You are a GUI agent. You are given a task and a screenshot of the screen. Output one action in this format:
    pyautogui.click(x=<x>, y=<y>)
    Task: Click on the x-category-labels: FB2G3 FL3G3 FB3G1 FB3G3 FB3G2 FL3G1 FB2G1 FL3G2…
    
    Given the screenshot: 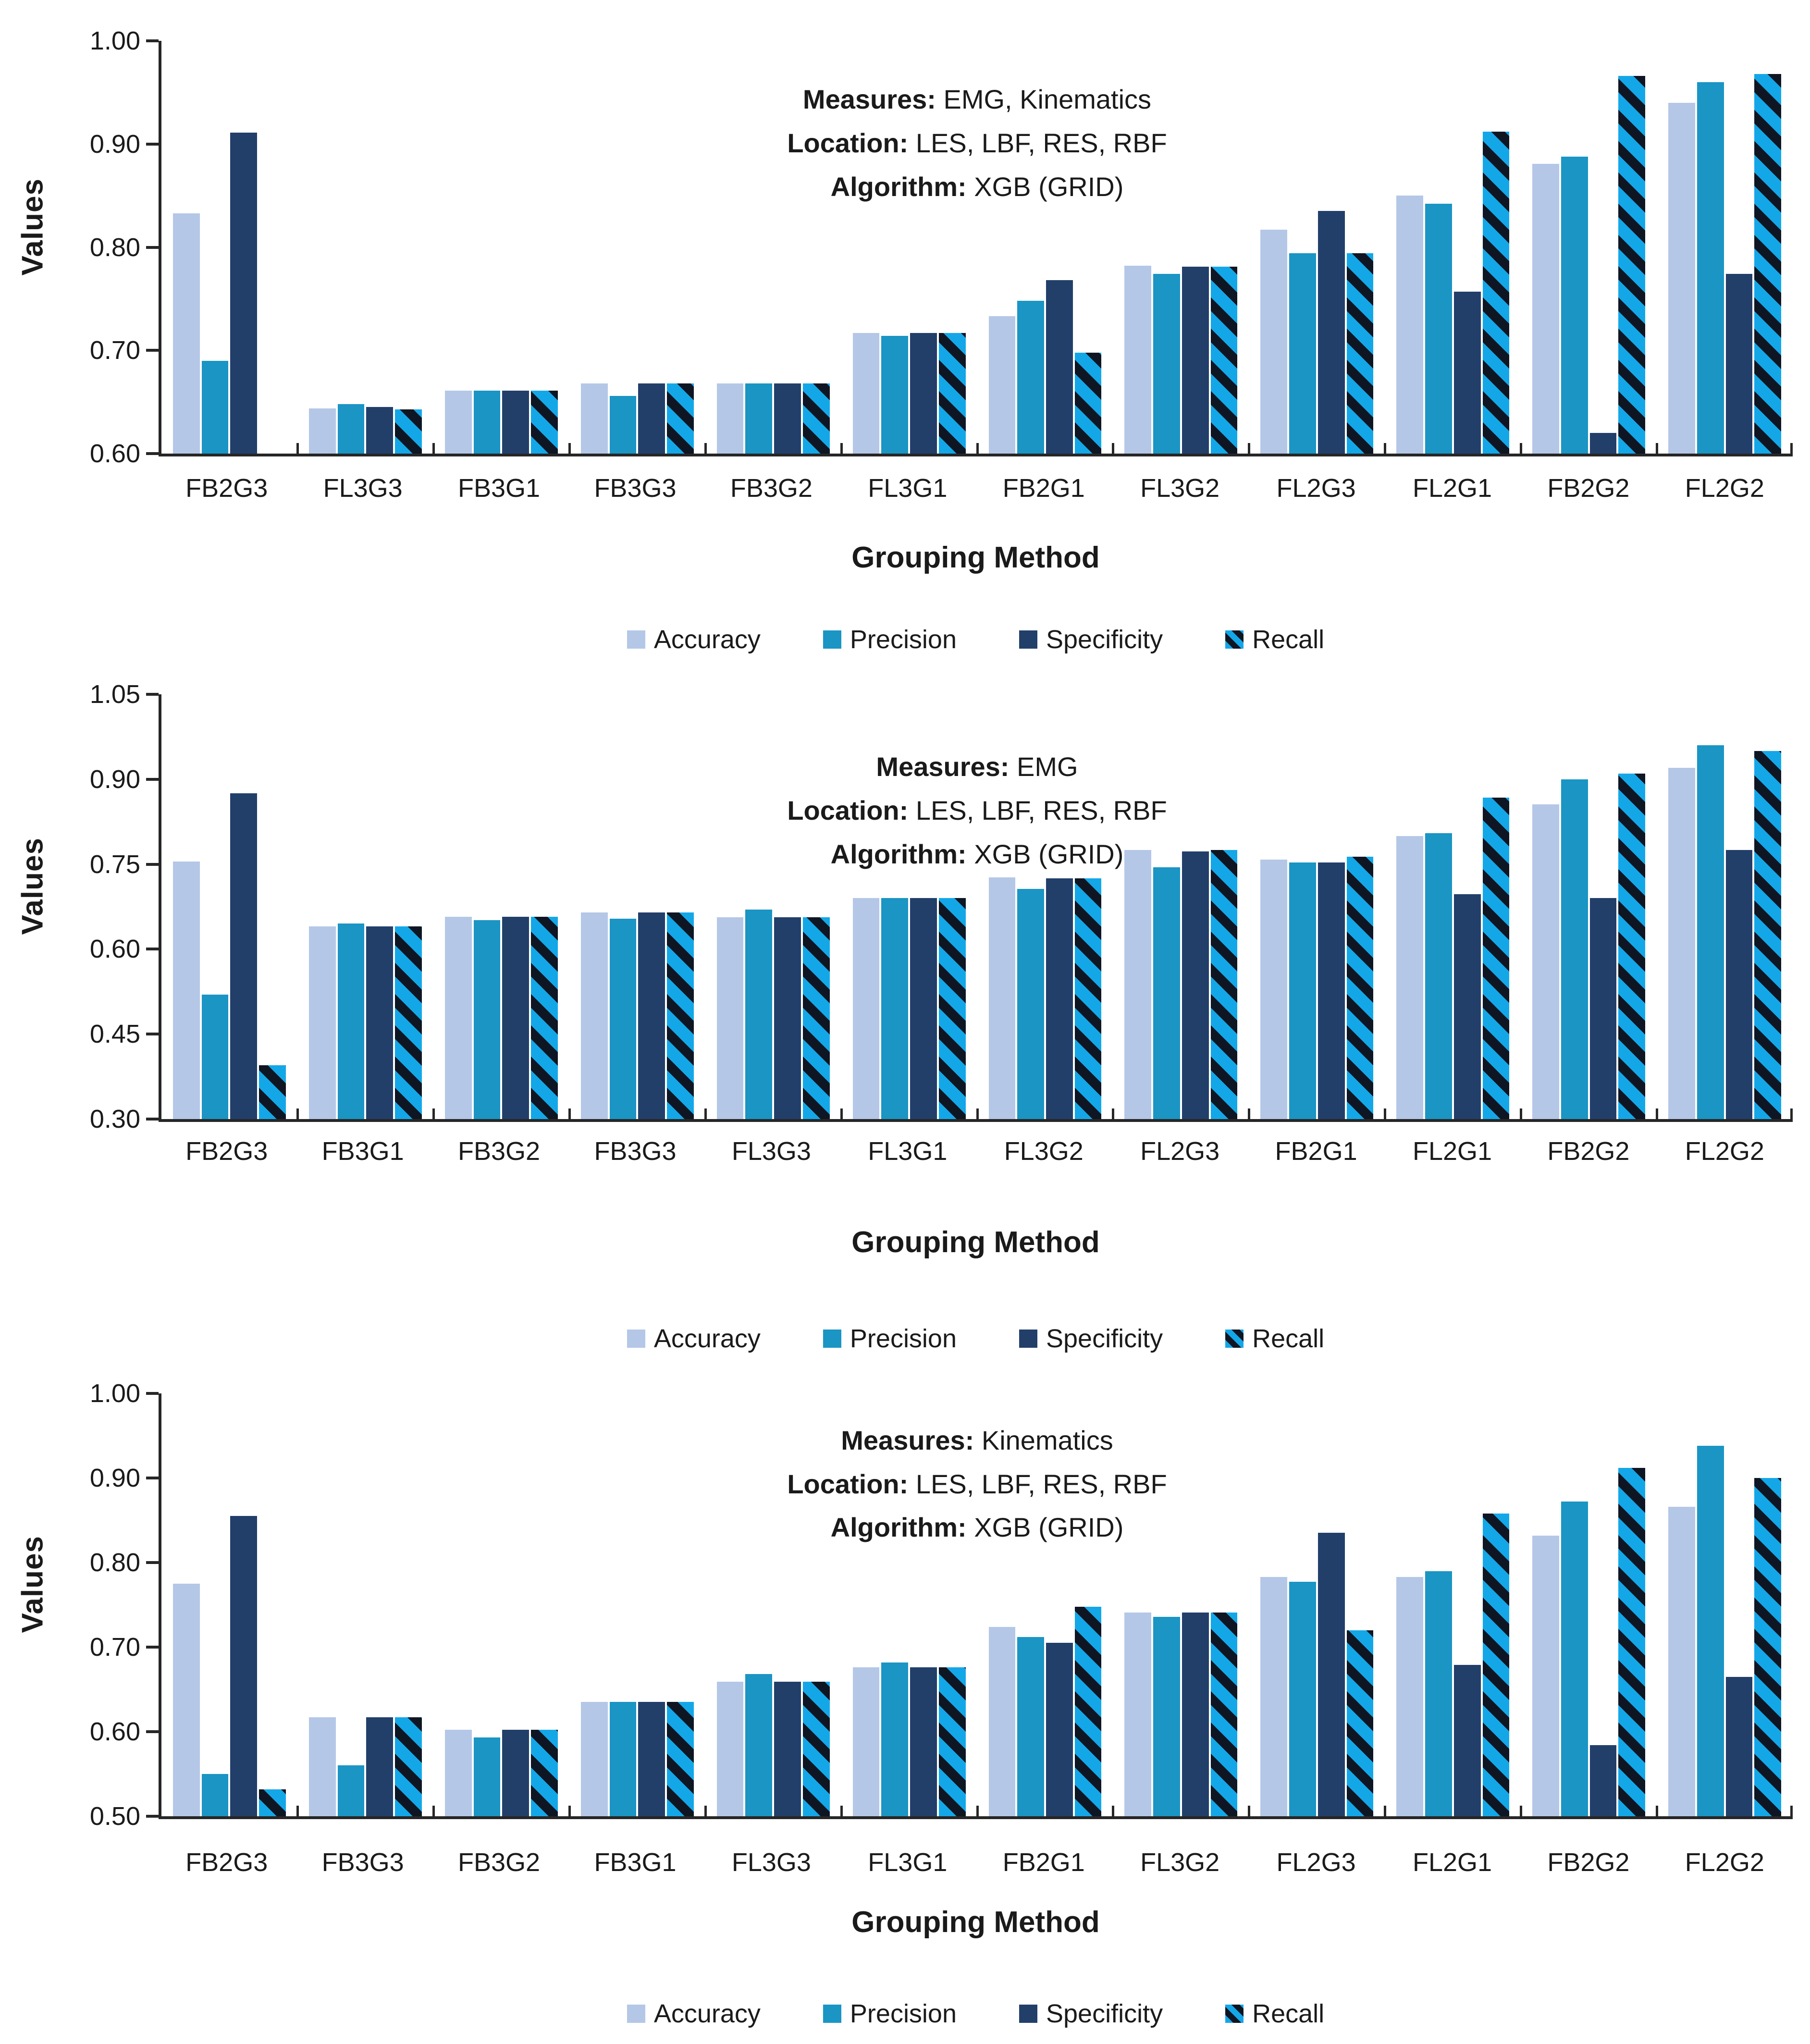 What is the action you would take?
    pyautogui.click(x=976, y=488)
    